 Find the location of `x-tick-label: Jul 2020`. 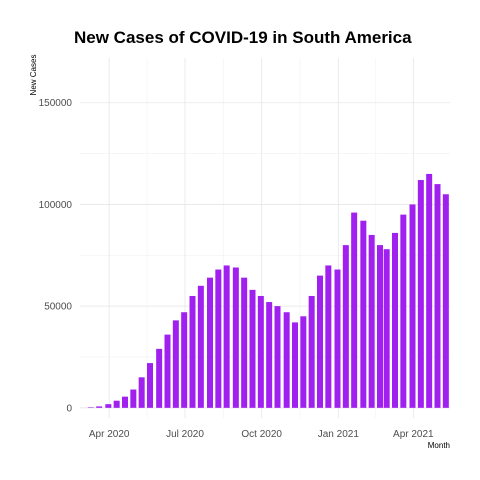

x-tick-label: Jul 2020 is located at coordinates (185, 434).